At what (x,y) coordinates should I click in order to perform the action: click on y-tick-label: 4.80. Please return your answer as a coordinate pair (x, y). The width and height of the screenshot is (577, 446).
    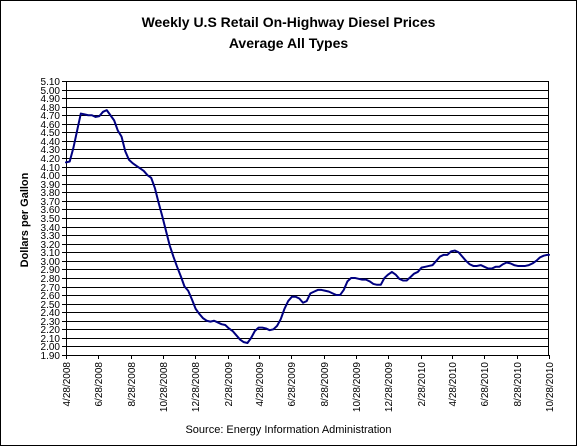
    Looking at the image, I should click on (51, 108).